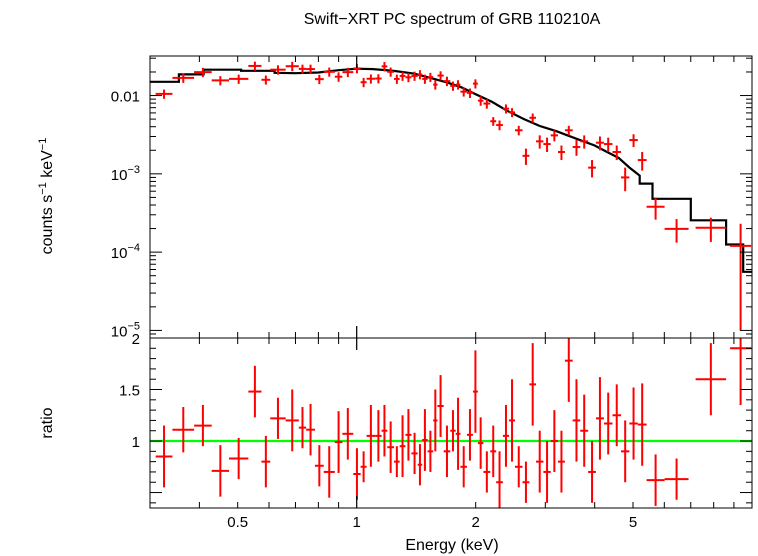 The width and height of the screenshot is (758, 556). I want to click on chart-title: Swift−XRT PC spectrum of GRB 110210A, so click(452, 19).